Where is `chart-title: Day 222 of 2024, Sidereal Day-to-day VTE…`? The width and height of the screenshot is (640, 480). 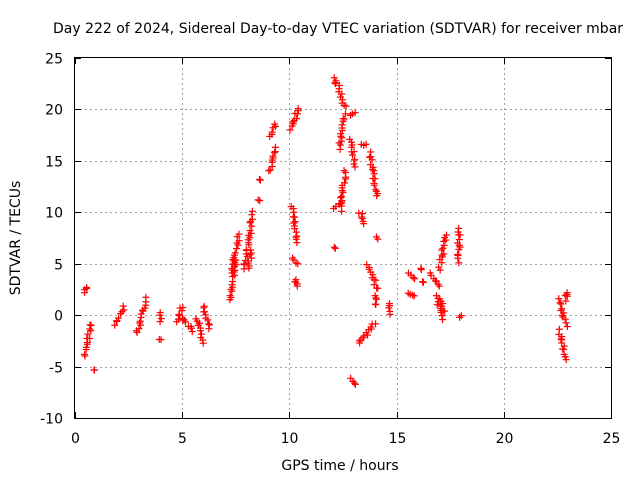 chart-title: Day 222 of 2024, Sidereal Day-to-day VTE… is located at coordinates (338, 29).